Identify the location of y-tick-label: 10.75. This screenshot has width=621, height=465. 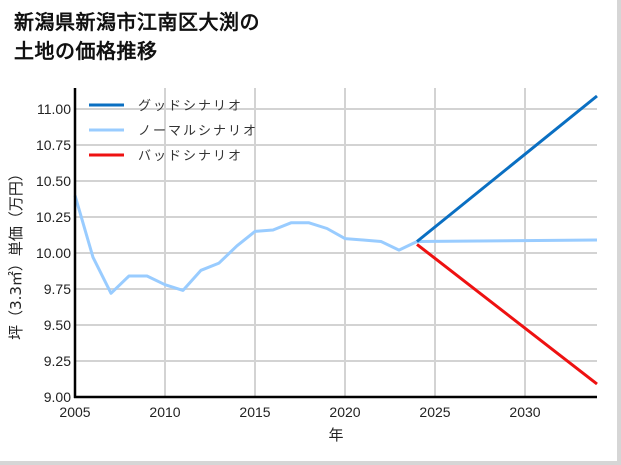
(53, 145).